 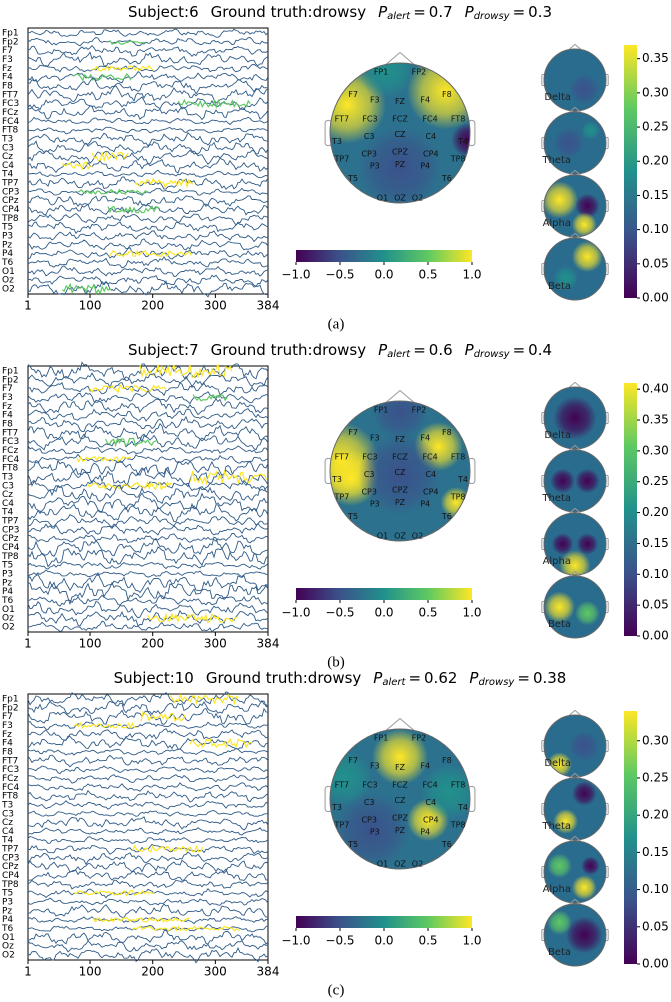 What do you see at coordinates (655, 543) in the screenshot?
I see `colorbar-tick-label: 0.15` at bounding box center [655, 543].